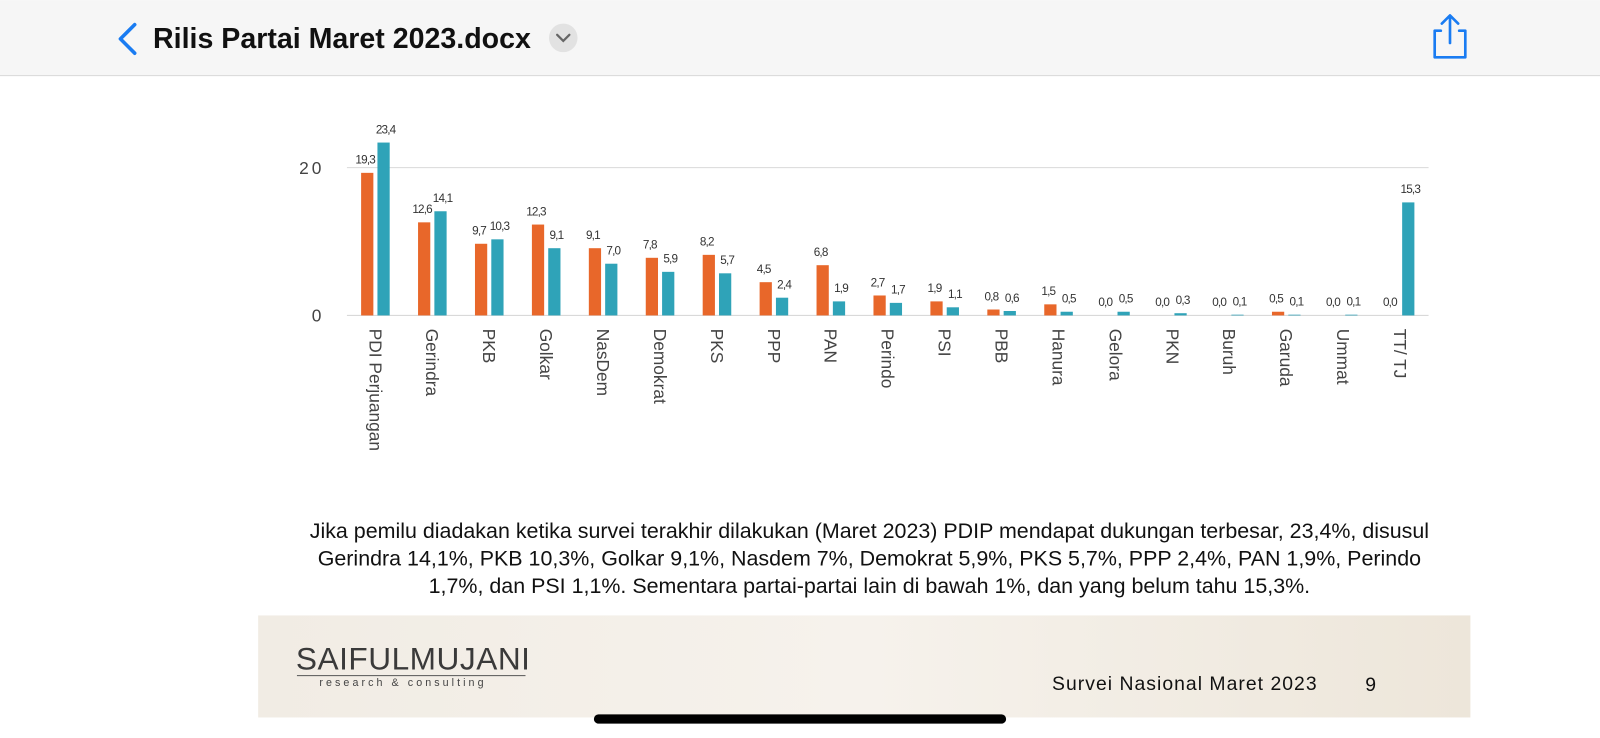 The height and width of the screenshot is (738, 1600). I want to click on x-tick-label: PKB, so click(489, 346).